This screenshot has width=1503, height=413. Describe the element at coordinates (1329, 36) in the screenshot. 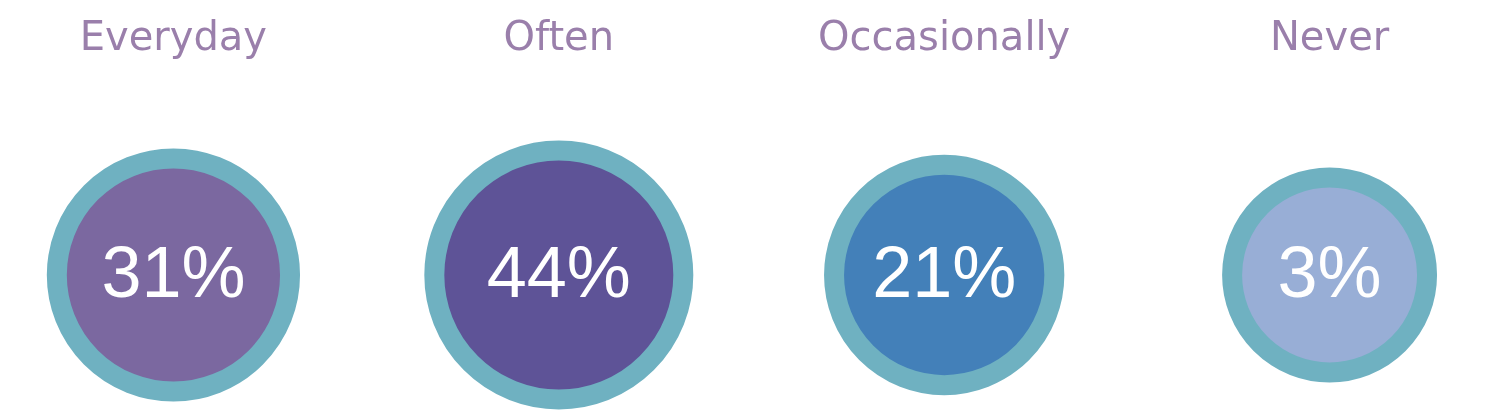

I see `category-label: Never` at that location.